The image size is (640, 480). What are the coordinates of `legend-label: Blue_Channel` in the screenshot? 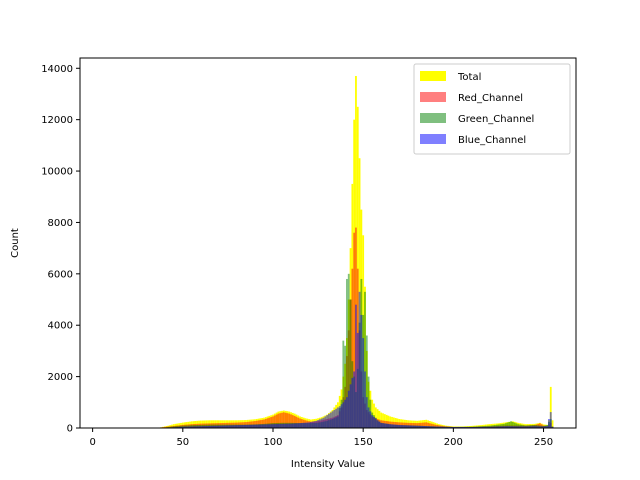 It's located at (492, 140).